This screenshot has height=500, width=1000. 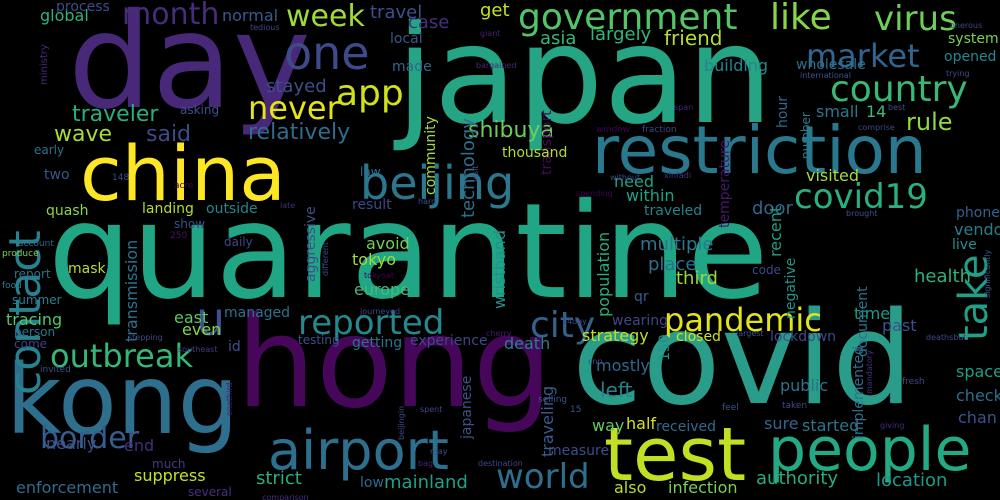 What do you see at coordinates (211, 319) in the screenshot?
I see `word-u: u` at bounding box center [211, 319].